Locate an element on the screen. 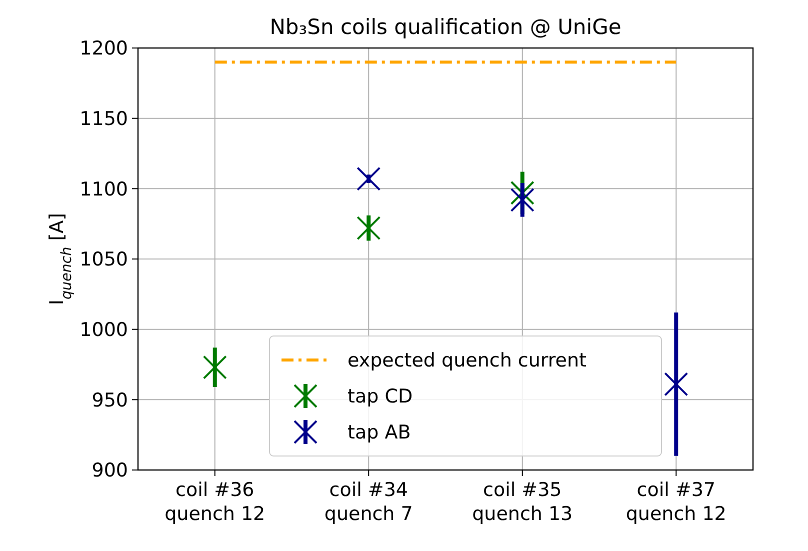  legend-label: expected quench current is located at coordinates (467, 361).